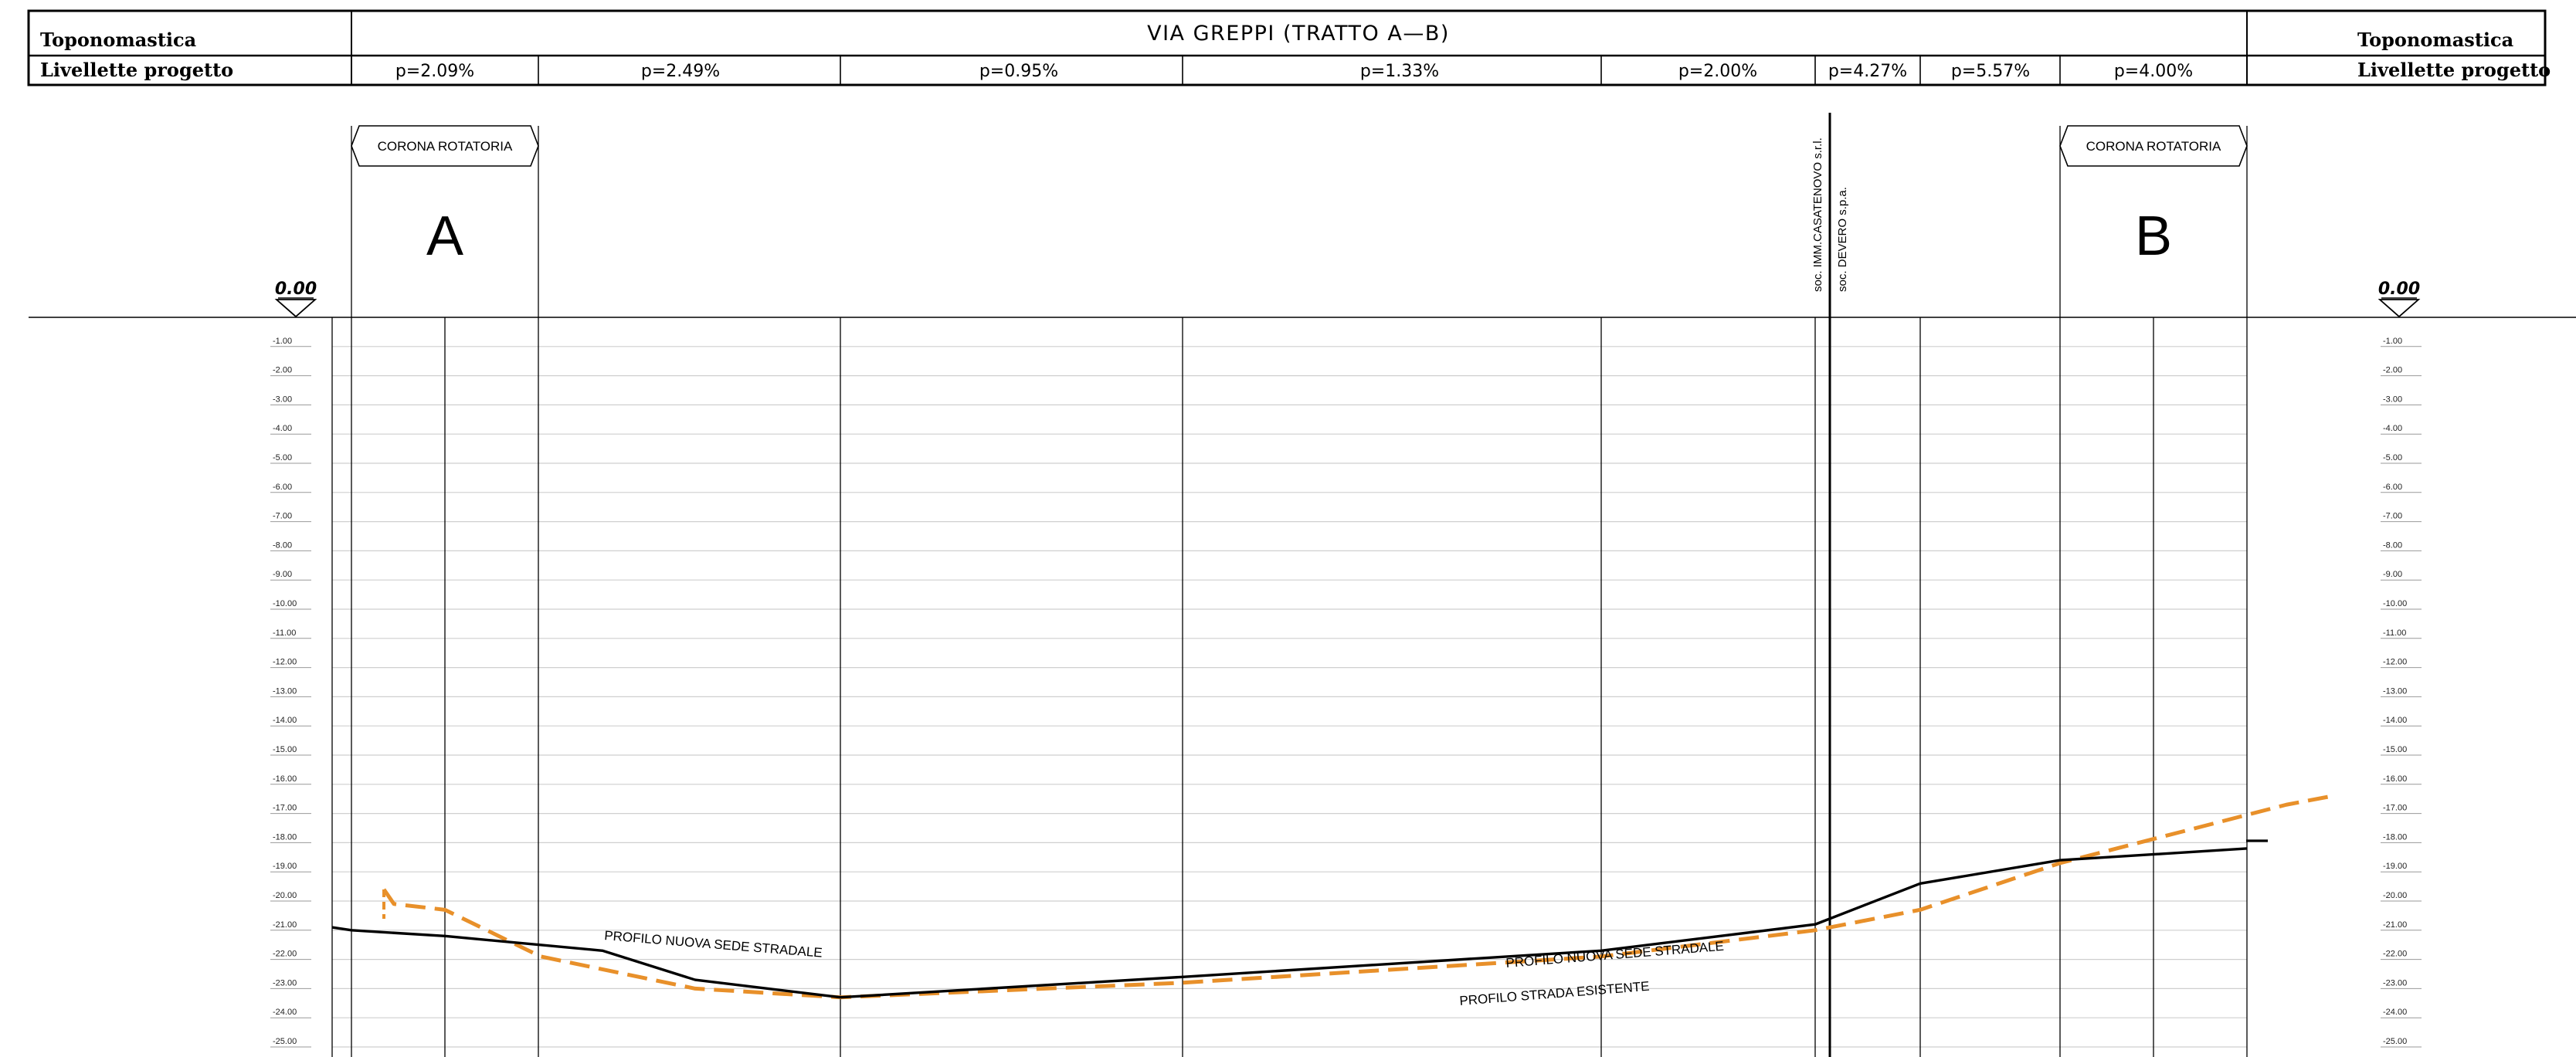  I want to click on livellette-left-label: Livellette progetto, so click(136, 70).